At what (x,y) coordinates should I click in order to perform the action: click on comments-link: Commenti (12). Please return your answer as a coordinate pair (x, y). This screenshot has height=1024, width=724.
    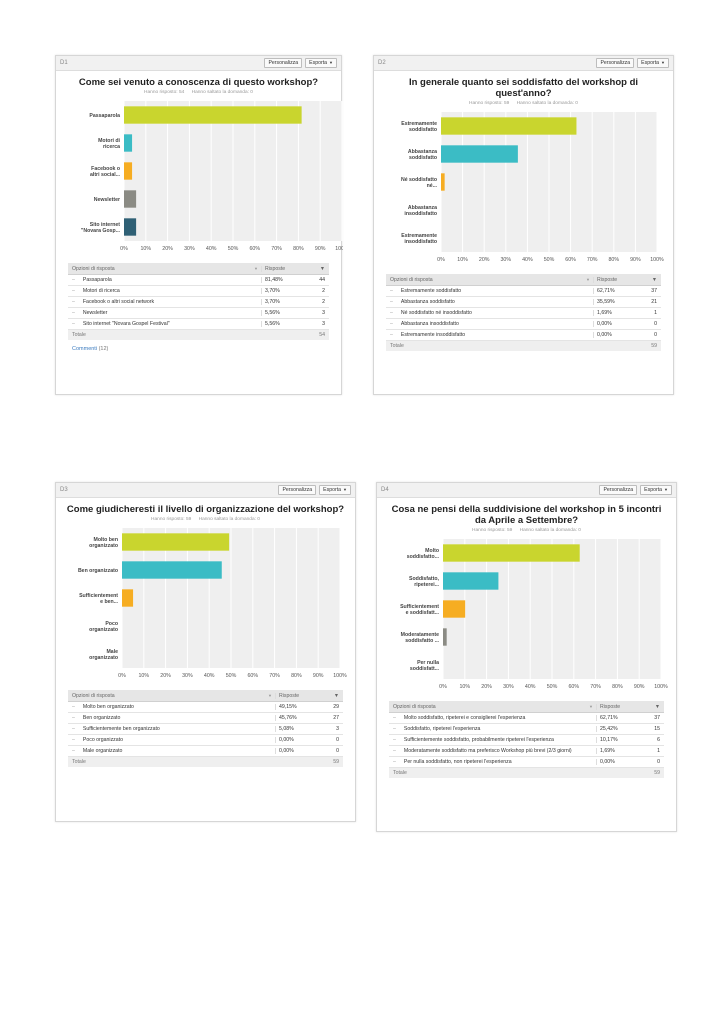
    Looking at the image, I should click on (206, 349).